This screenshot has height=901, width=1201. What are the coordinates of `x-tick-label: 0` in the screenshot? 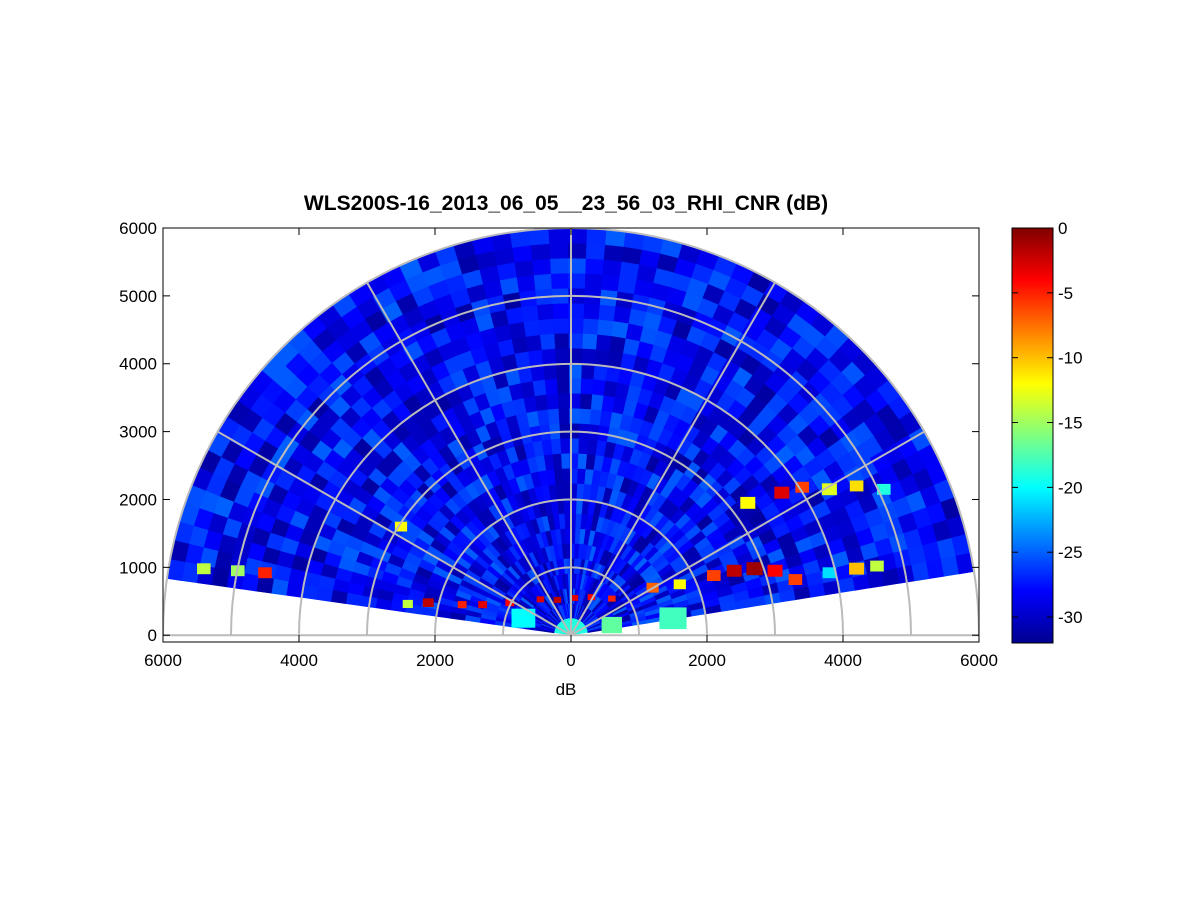 It's located at (570, 660).